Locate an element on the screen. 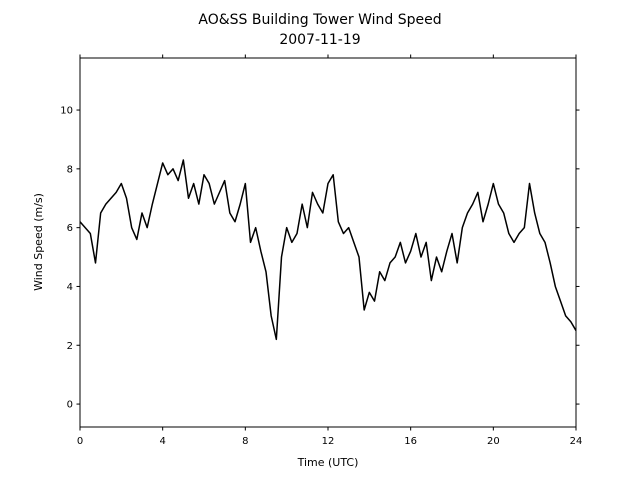 The image size is (640, 480). y-tick-label: 8 is located at coordinates (70, 169).